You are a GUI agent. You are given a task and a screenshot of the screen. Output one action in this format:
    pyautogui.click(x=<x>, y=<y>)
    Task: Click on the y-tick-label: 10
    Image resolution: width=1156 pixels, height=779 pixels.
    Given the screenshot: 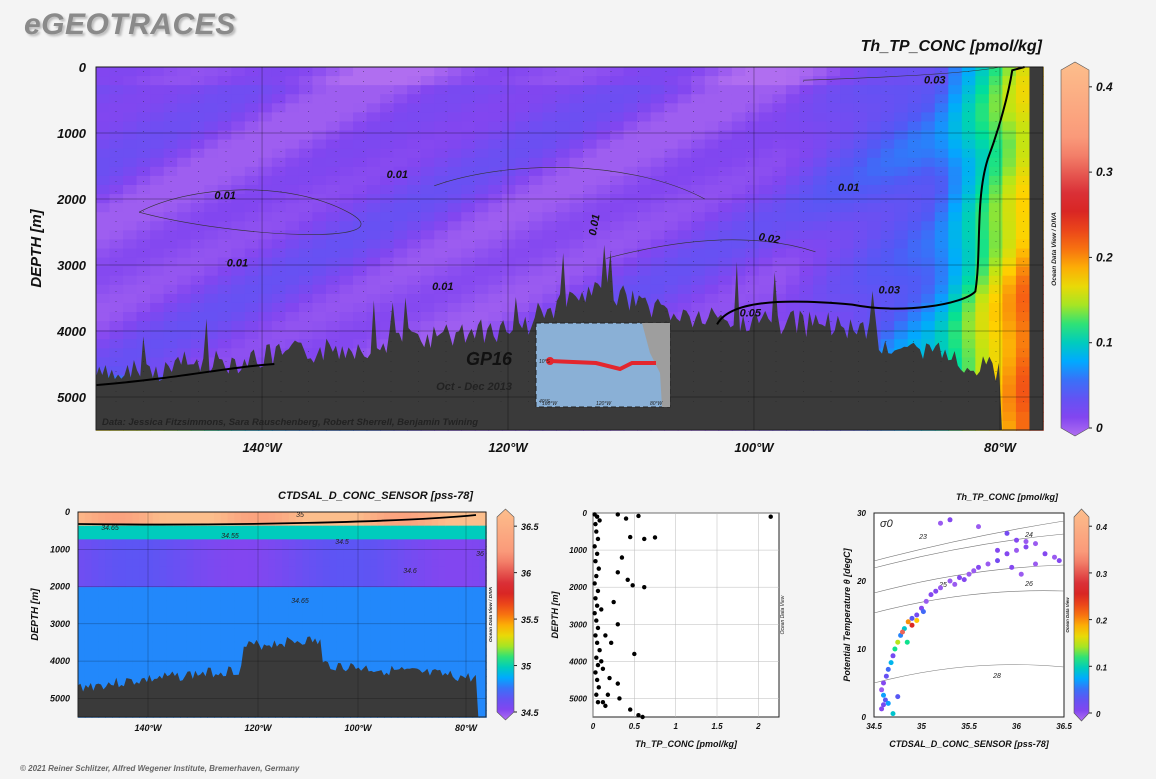 What is the action you would take?
    pyautogui.click(x=861, y=649)
    